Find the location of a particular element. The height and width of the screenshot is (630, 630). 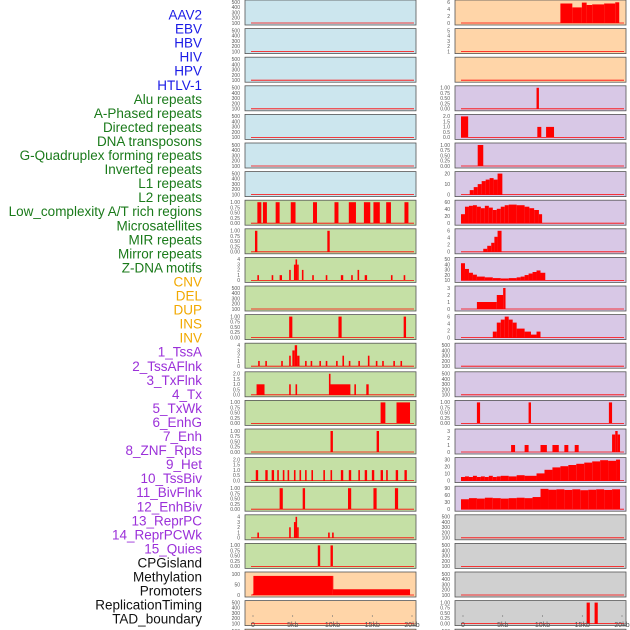

feature-label: Methylation is located at coordinates (167, 577).